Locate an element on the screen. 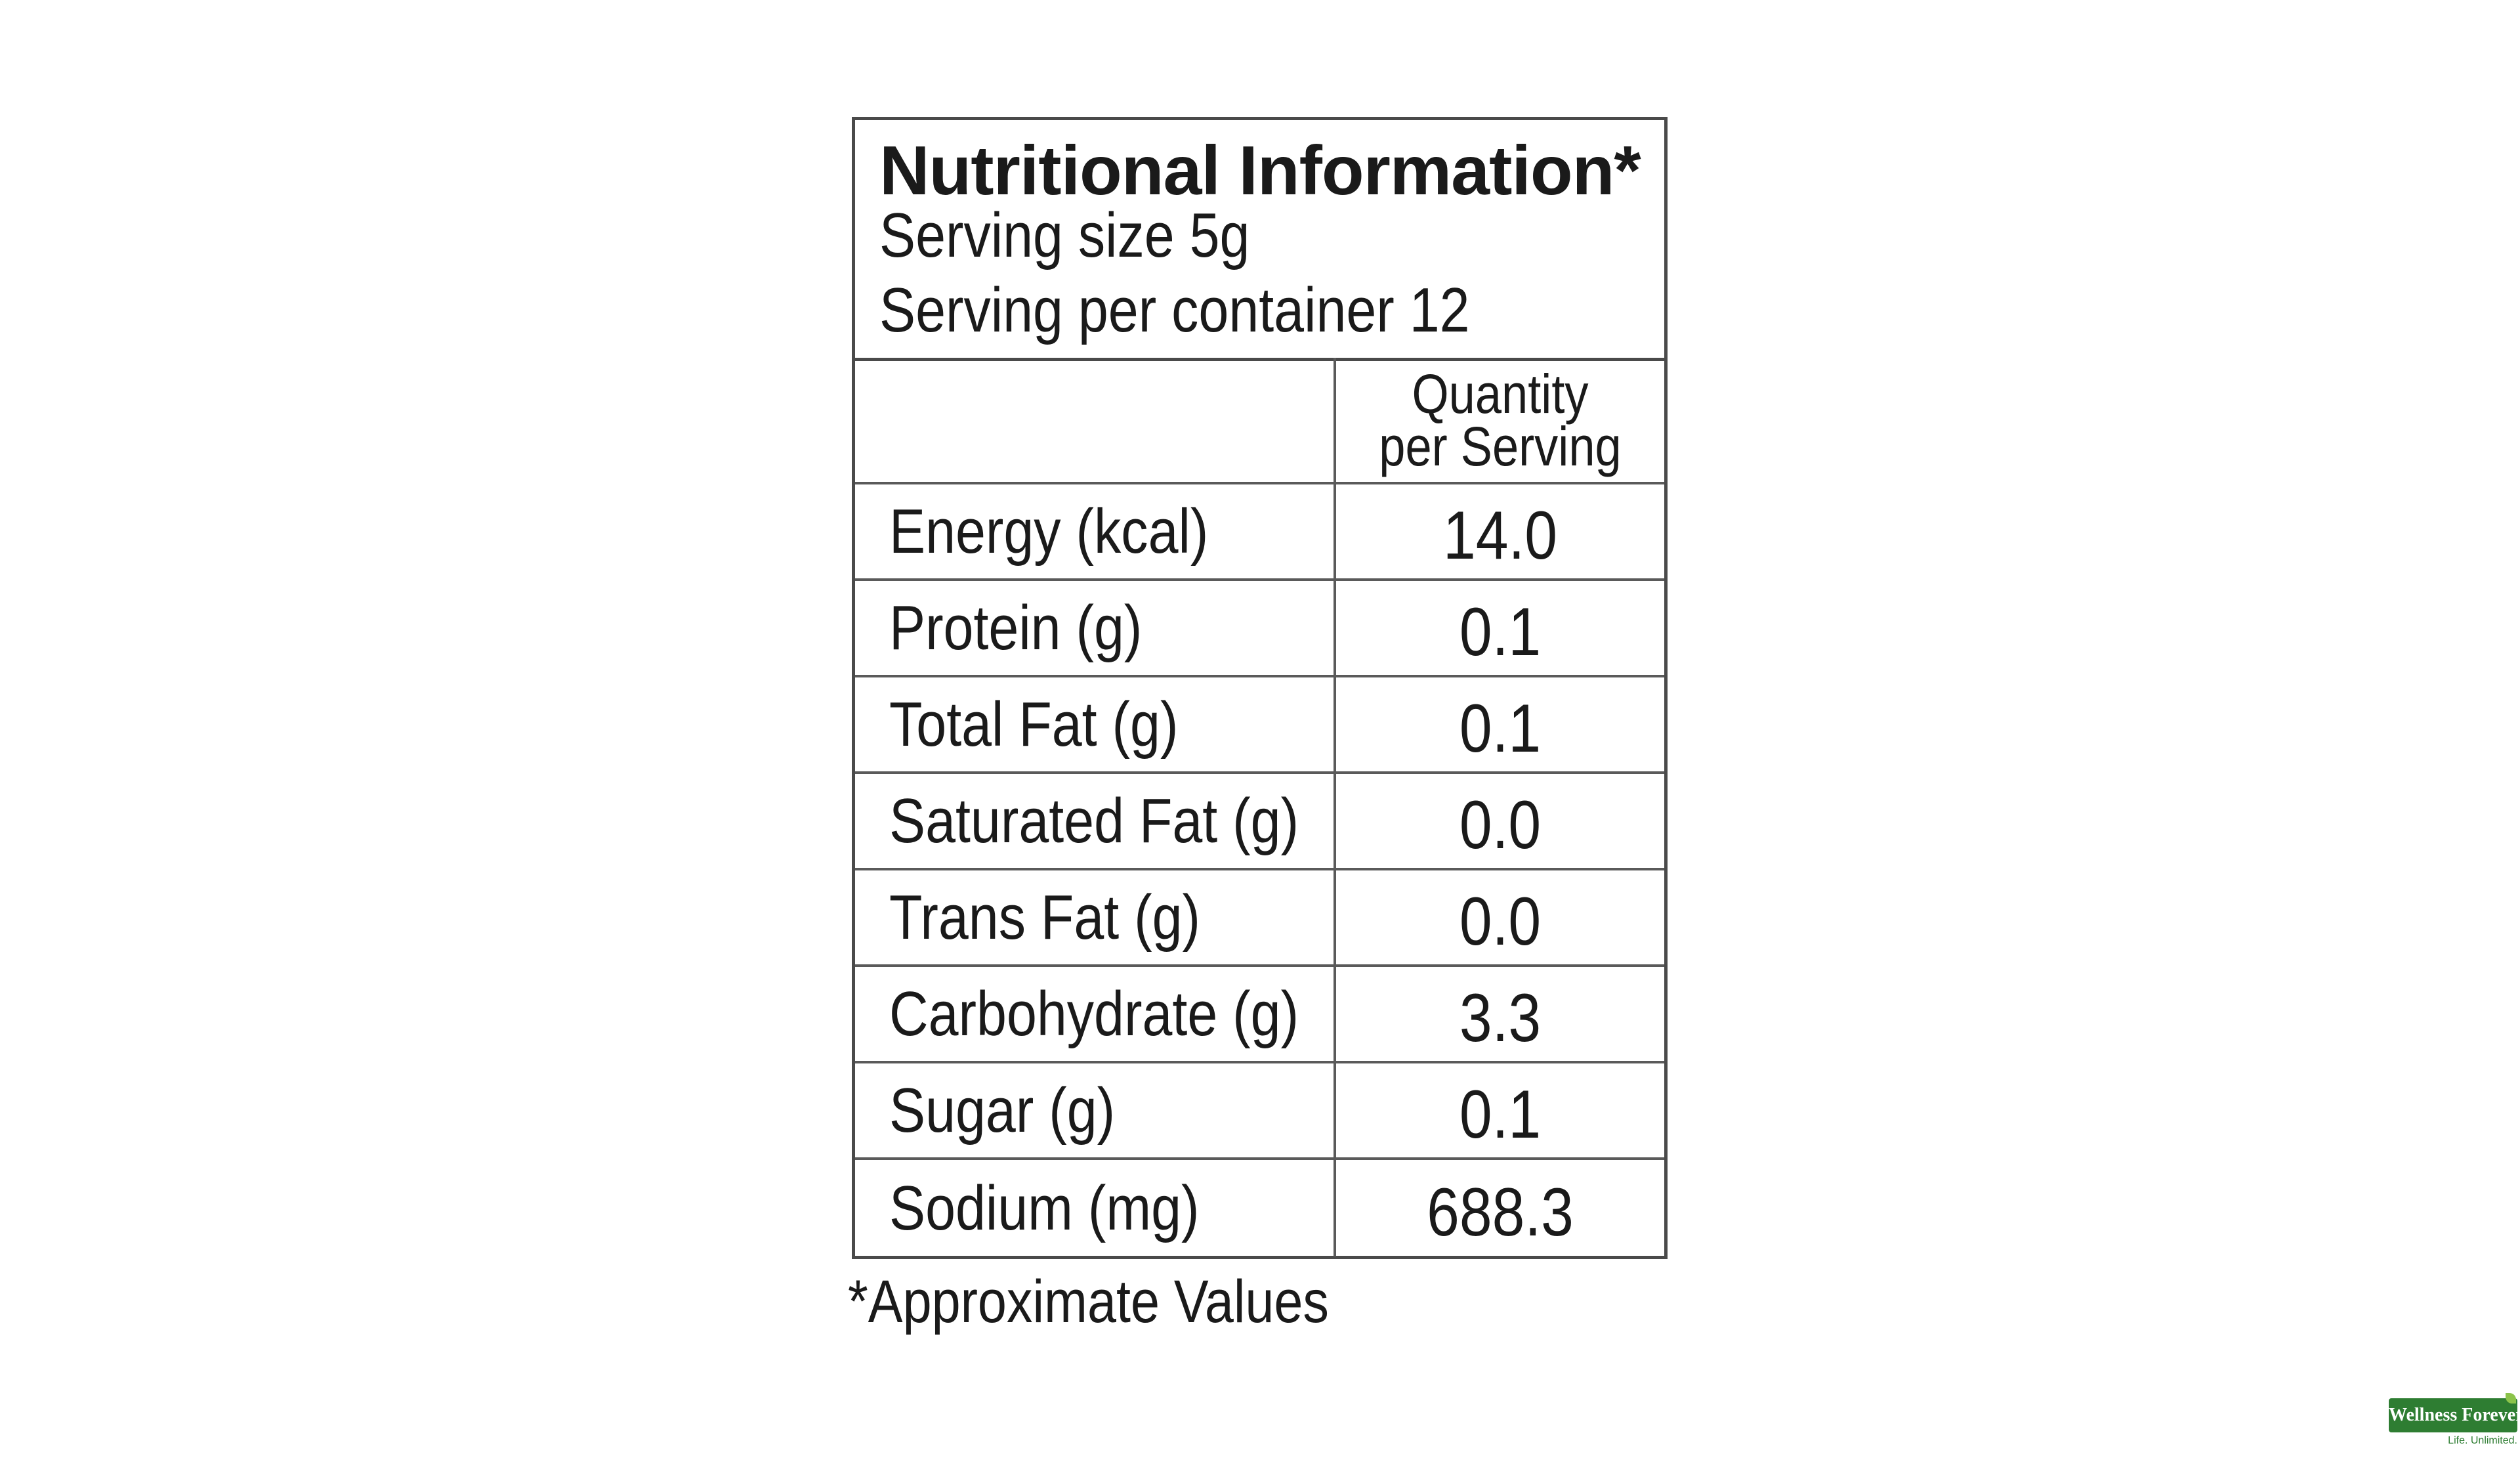 The height and width of the screenshot is (1458, 2520). footnote: *Approximate Values is located at coordinates (1088, 1301).